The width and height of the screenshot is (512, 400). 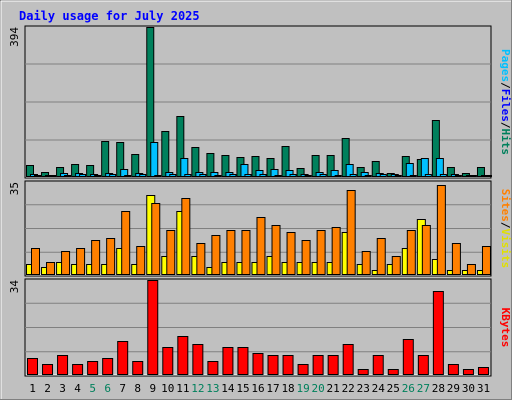 I want to click on x-tick-label: 30, so click(x=468, y=388).